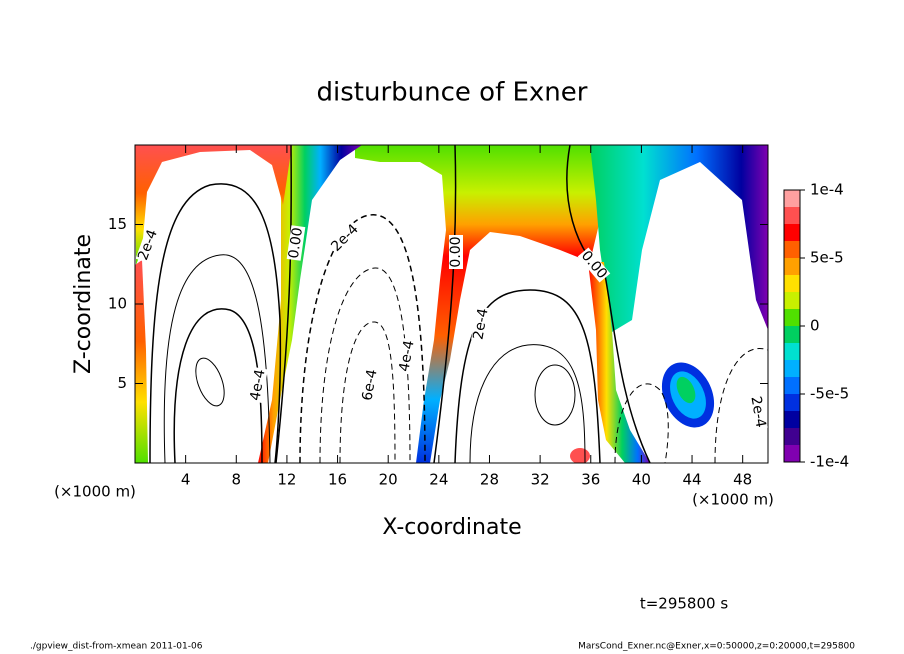 This screenshot has width=904, height=654. Describe the element at coordinates (540, 480) in the screenshot. I see `x-tick-label: 32` at that location.